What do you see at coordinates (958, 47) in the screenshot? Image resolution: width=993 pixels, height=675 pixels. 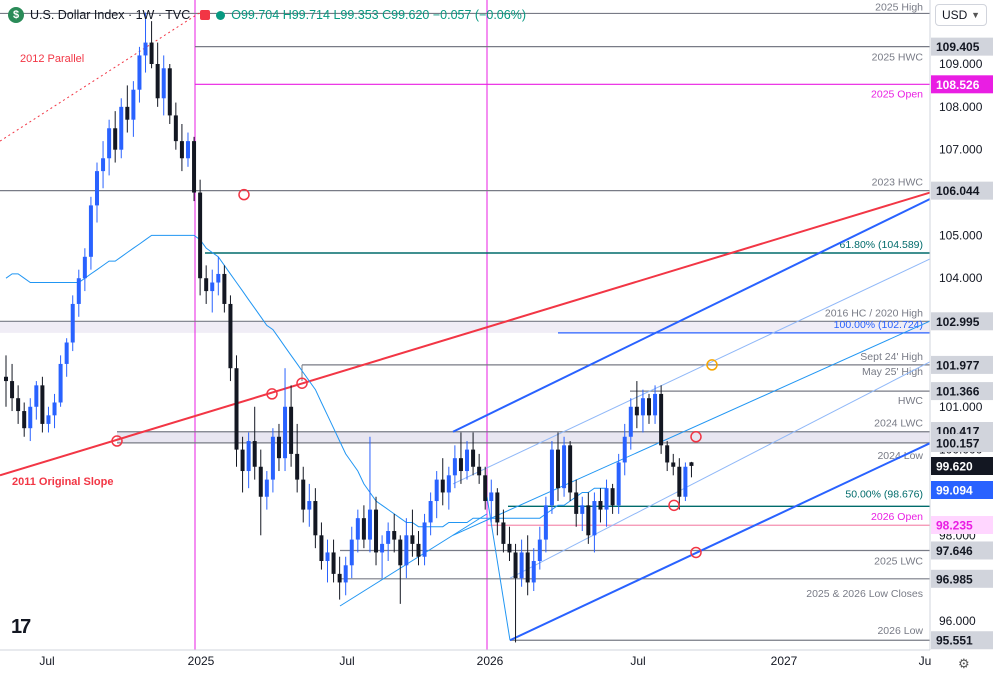 I see `price-label-text-0: 109.405` at bounding box center [958, 47].